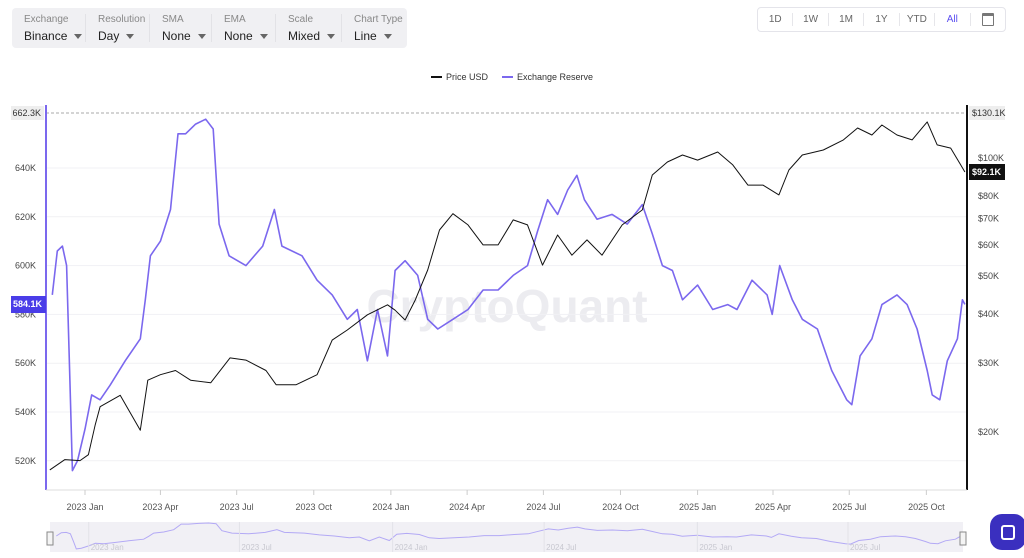 The image size is (1024, 558). I want to click on legend-item-reserve: Exchange Reserve, so click(547, 77).